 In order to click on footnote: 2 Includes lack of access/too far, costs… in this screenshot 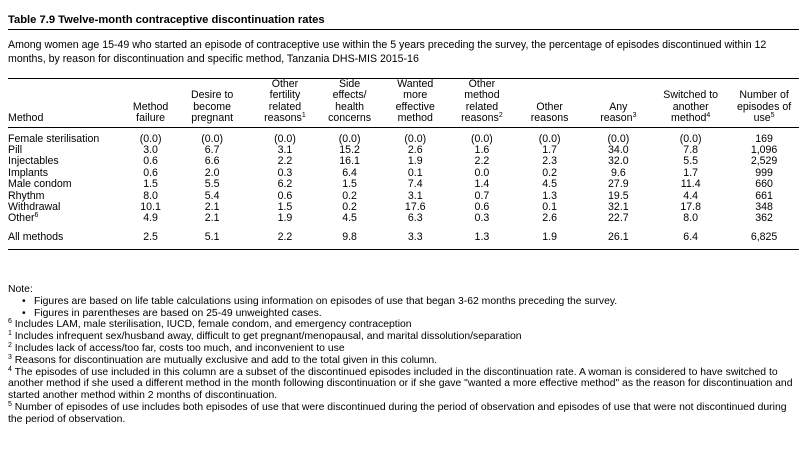, I will do `click(176, 347)`.